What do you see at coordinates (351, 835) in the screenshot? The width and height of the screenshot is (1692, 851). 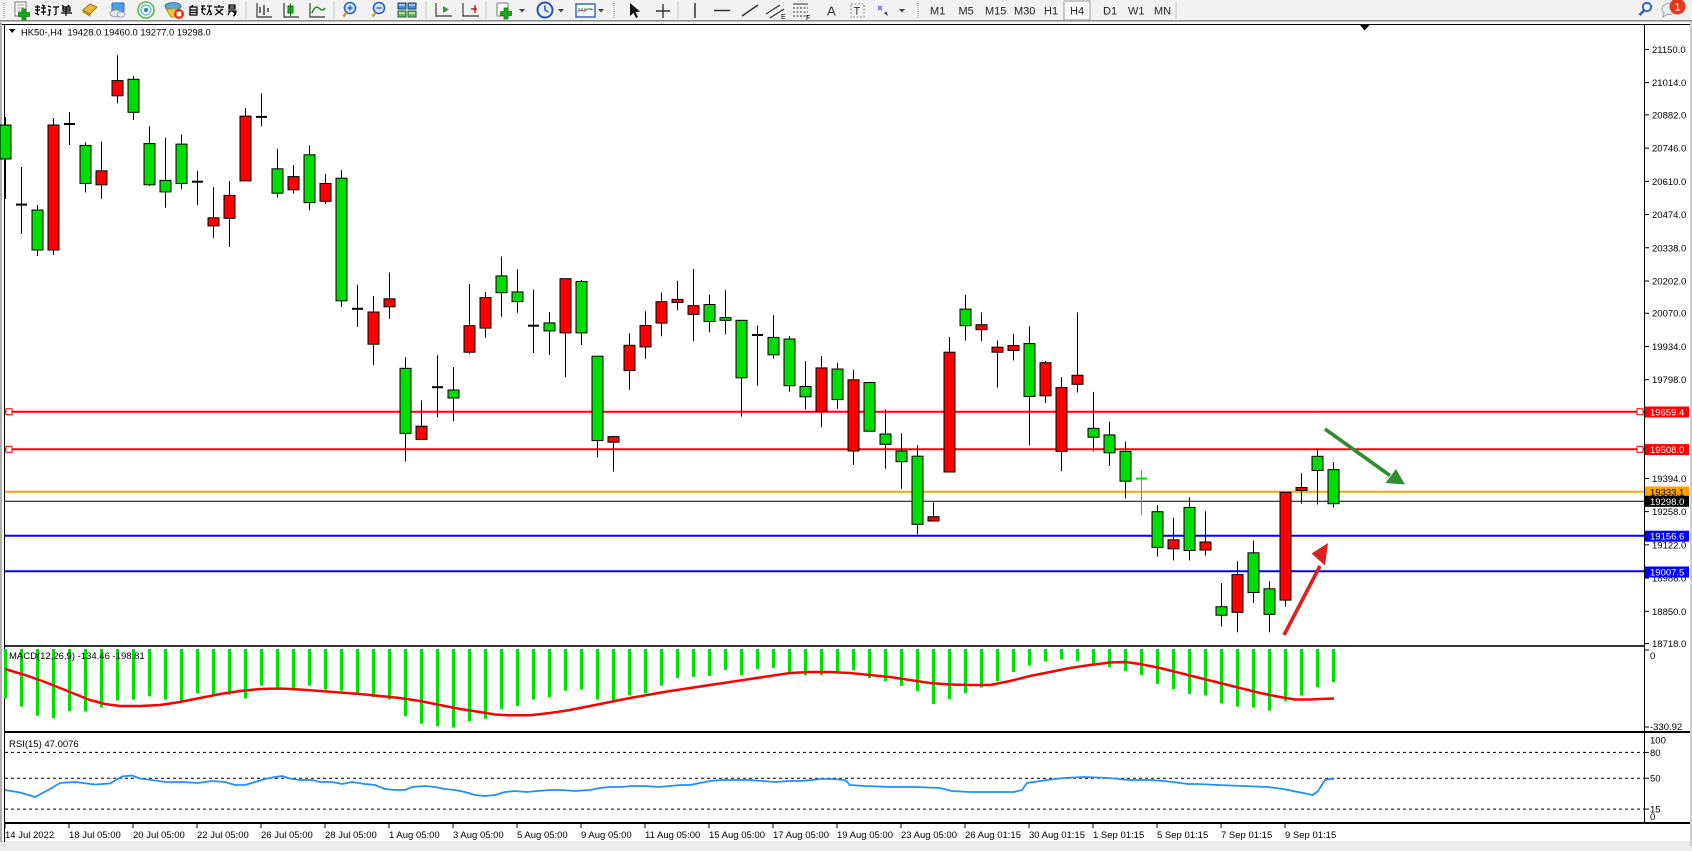 I see `svg-text: 28 Jul 05:00` at bounding box center [351, 835].